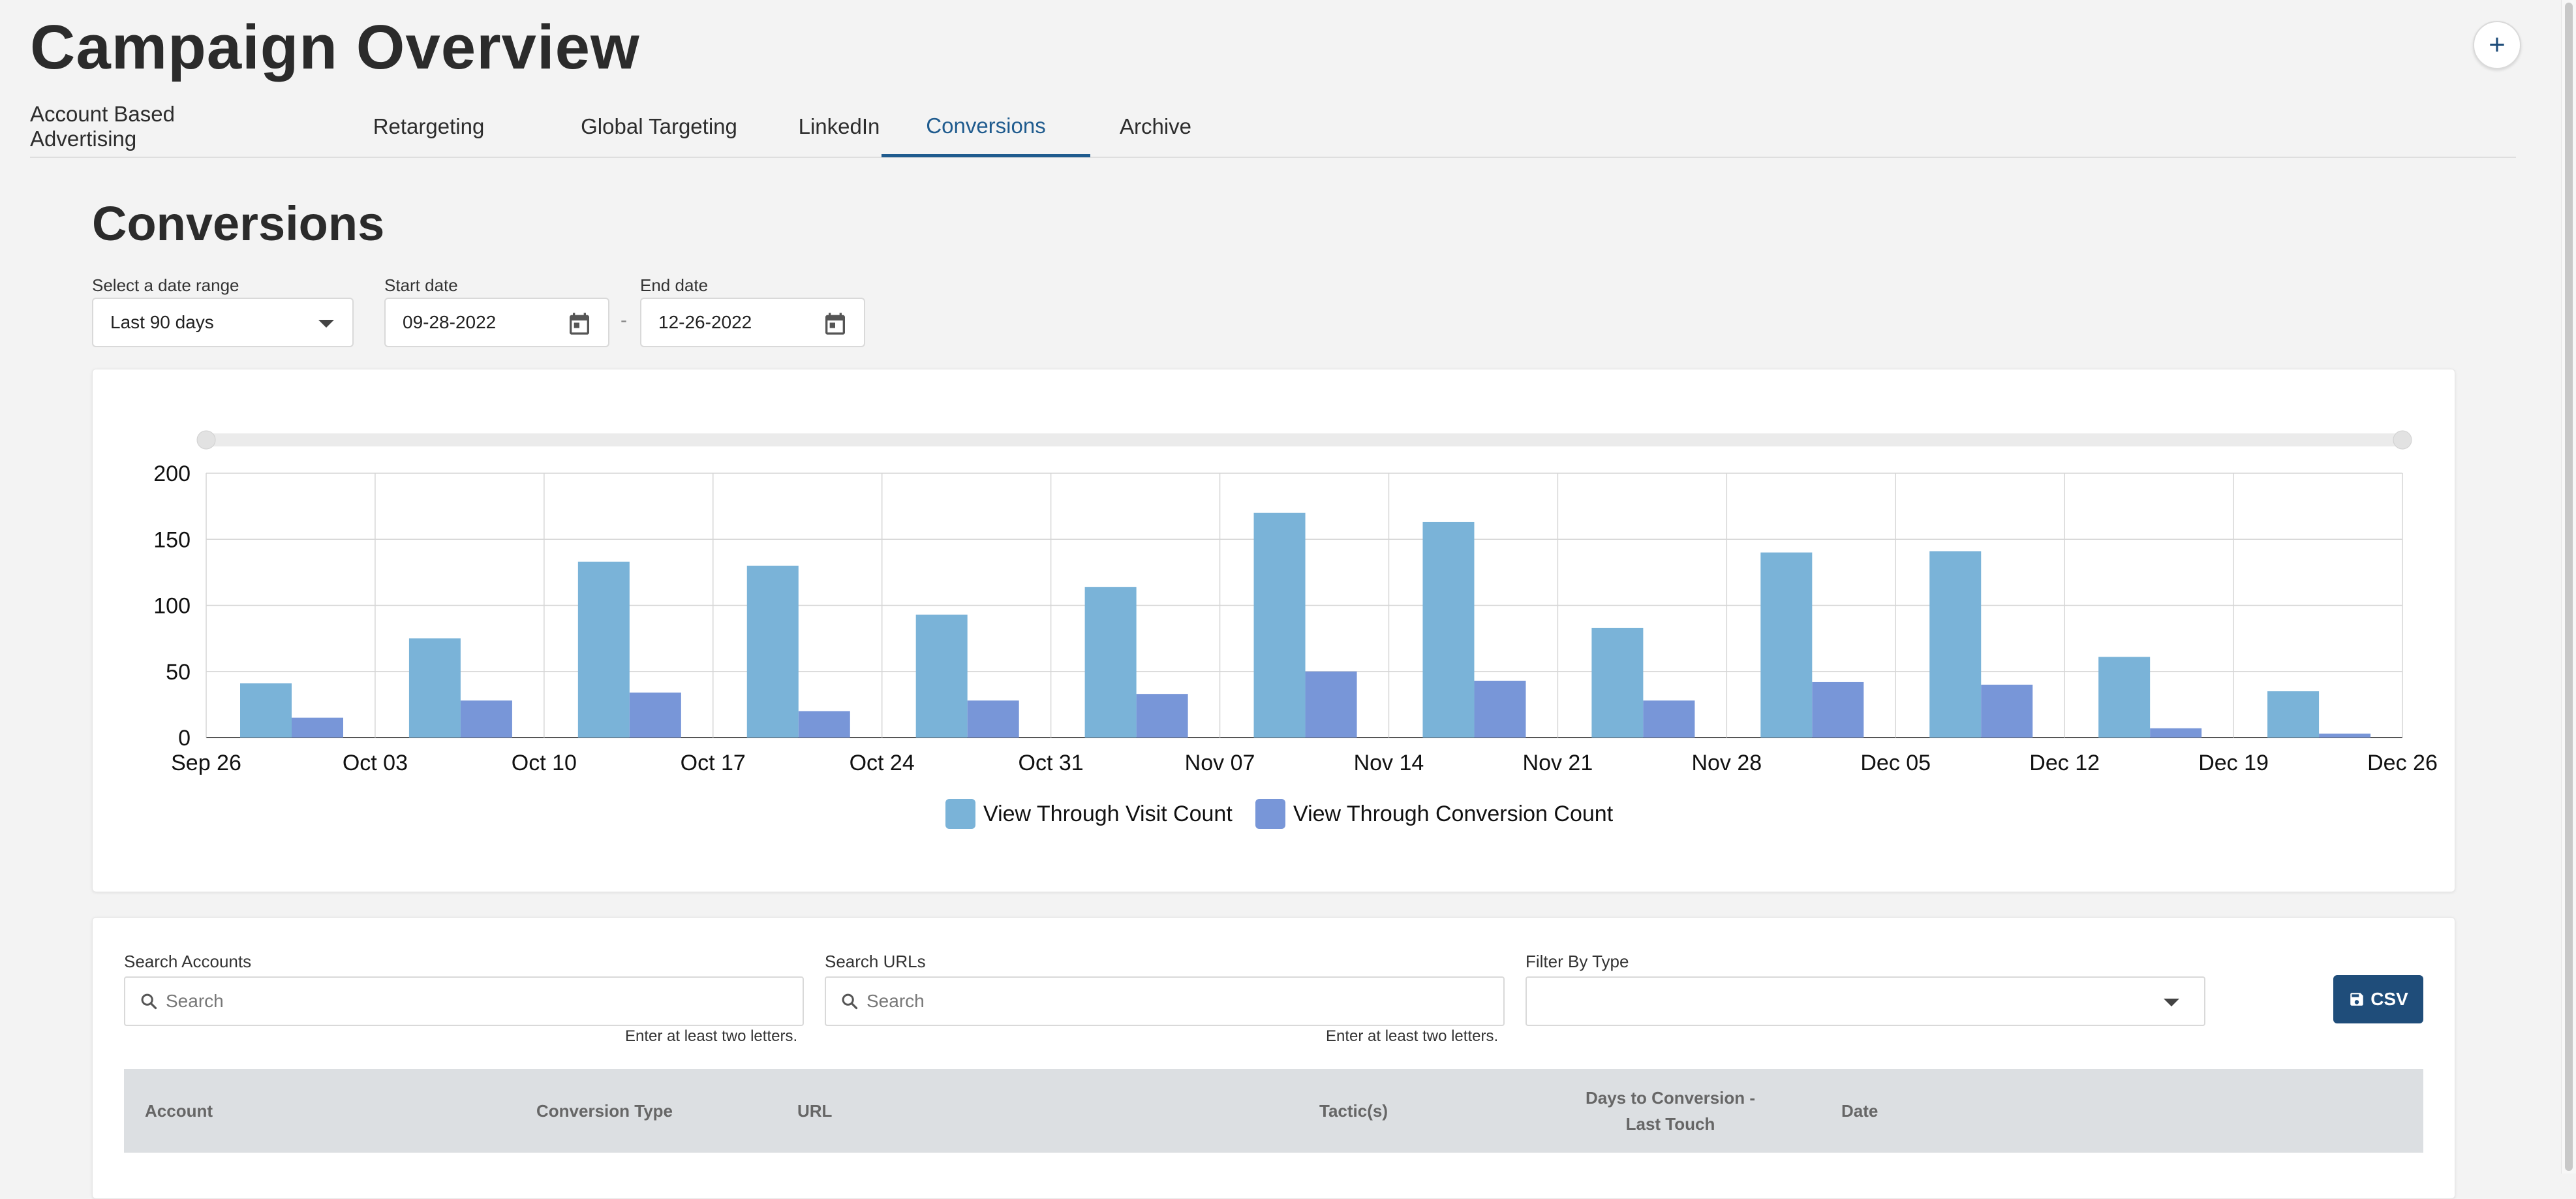  Describe the element at coordinates (1558, 763) in the screenshot. I see `x-tick-label: Nov 21` at that location.